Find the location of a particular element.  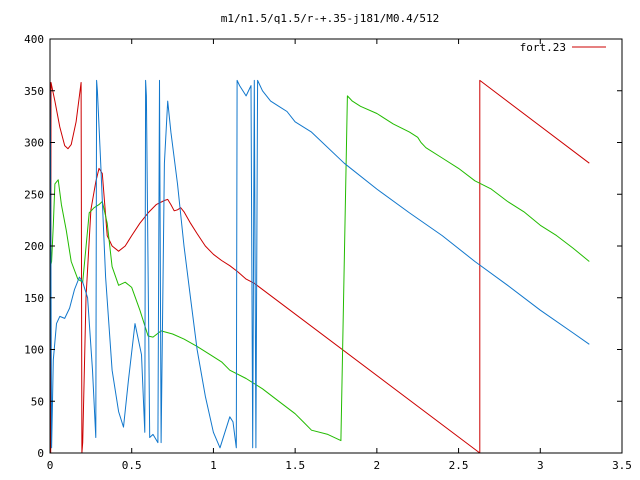

x-tick-label: 1.5 is located at coordinates (295, 465).